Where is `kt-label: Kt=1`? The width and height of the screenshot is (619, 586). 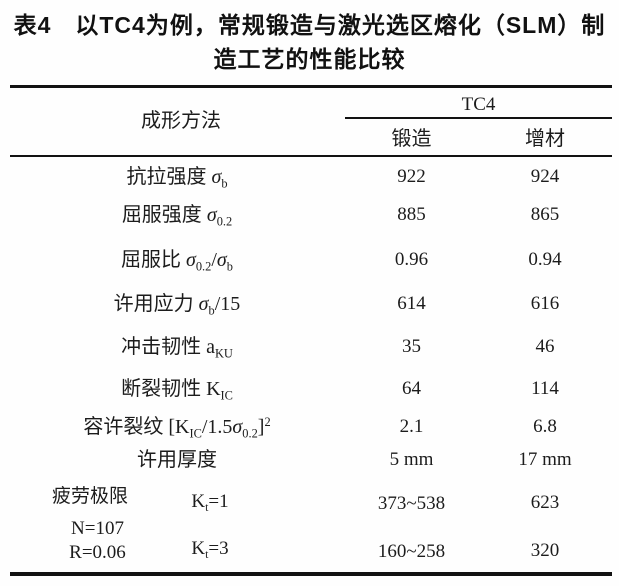 kt-label: Kt=1 is located at coordinates (210, 503).